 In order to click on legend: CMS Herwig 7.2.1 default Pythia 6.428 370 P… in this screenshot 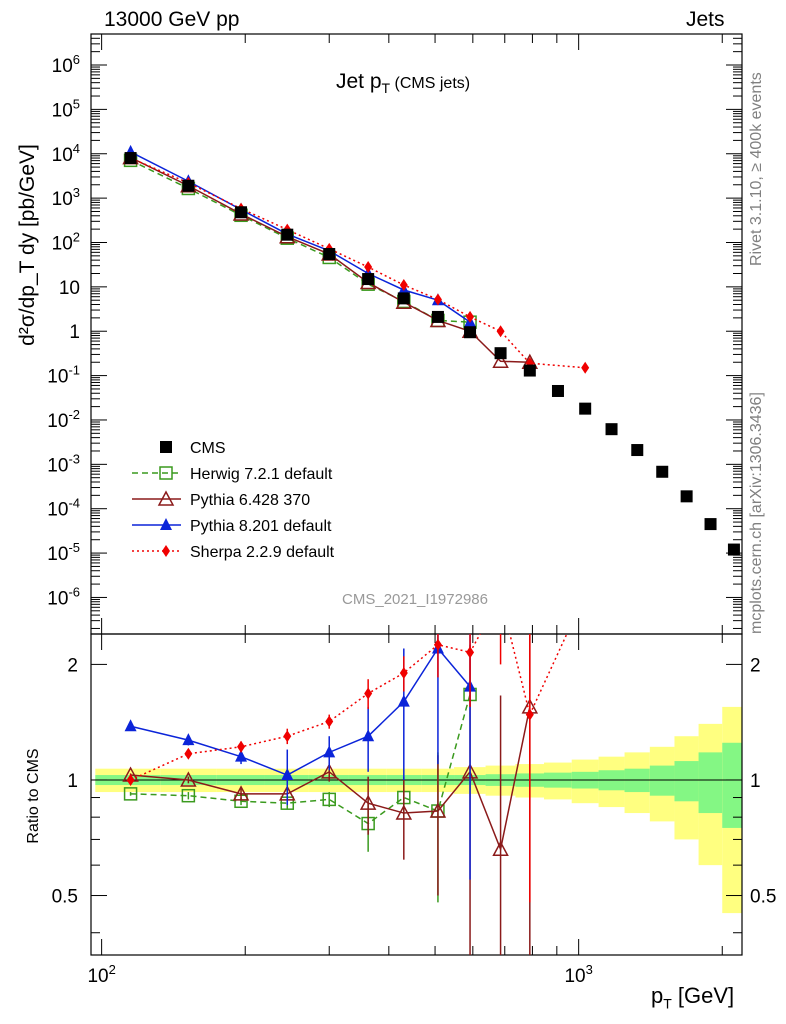, I will do `click(233, 500)`.